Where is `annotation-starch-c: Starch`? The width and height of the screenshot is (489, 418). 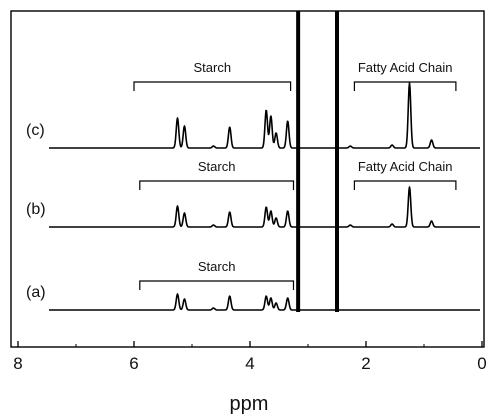
annotation-starch-c: Starch is located at coordinates (212, 75).